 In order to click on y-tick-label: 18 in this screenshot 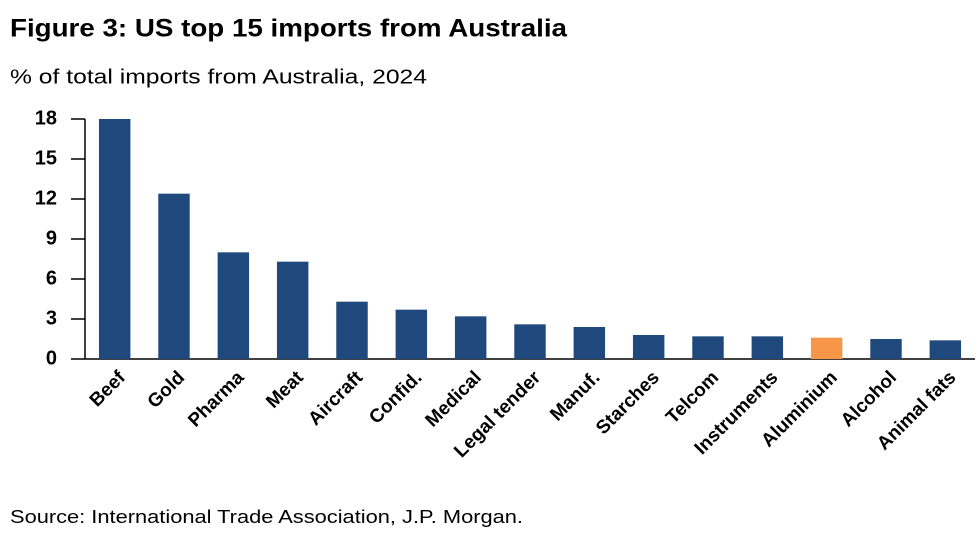, I will do `click(46, 118)`.